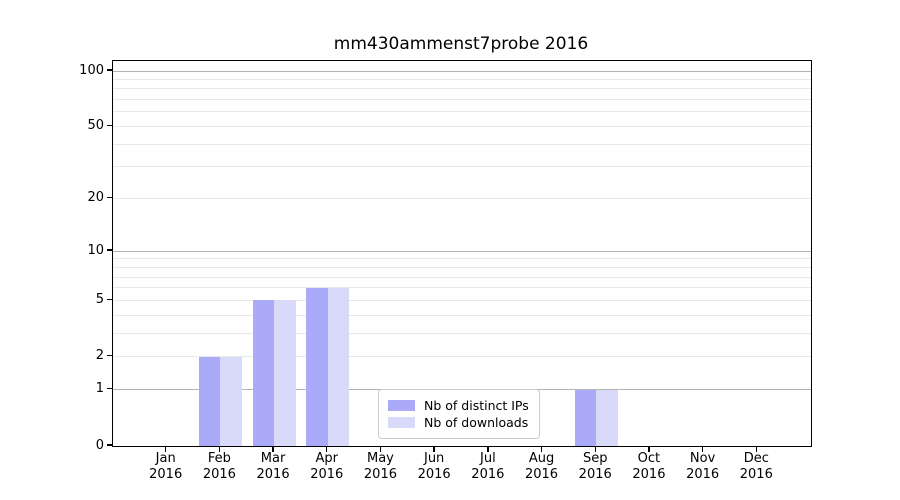 The height and width of the screenshot is (500, 900). I want to click on x-tick-label-apr: Apr 2016, so click(327, 466).